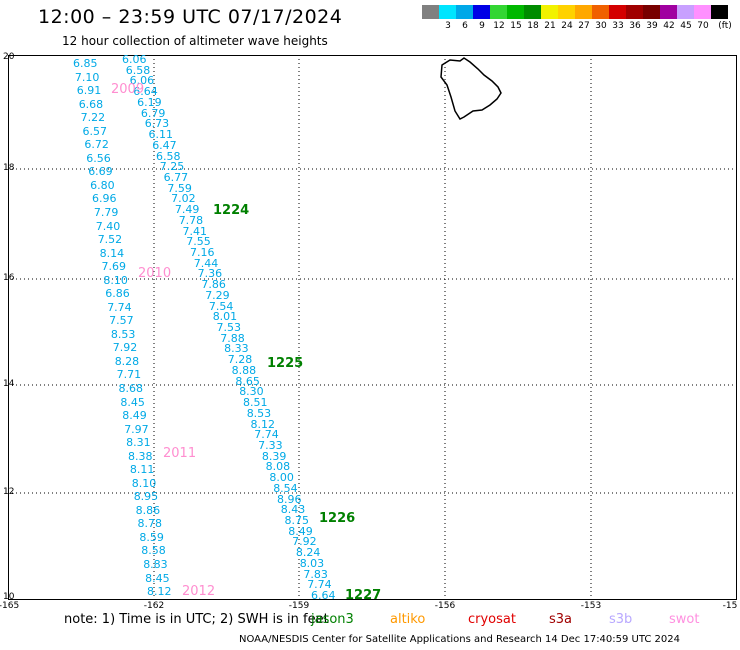  Describe the element at coordinates (190, 17) in the screenshot. I see `page-title: 12:00 – 23:59 UTC 07/17/2024` at that location.